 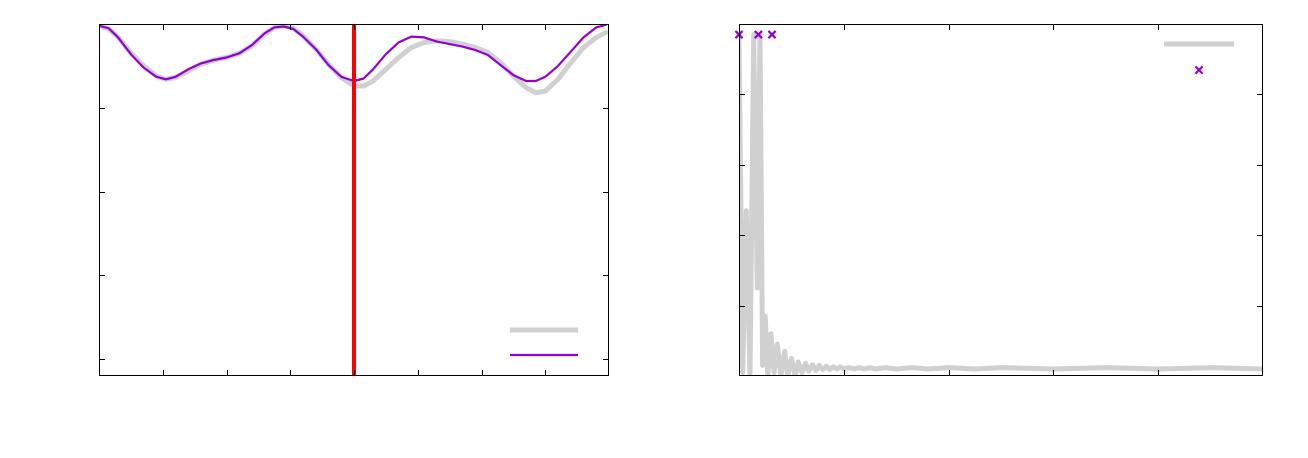 I want to click on plot-area, so click(x=354, y=60).